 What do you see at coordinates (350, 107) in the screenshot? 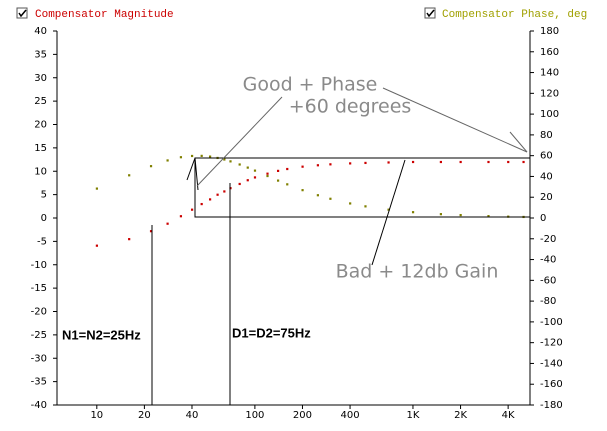
I see `annotation: +60 degrees` at bounding box center [350, 107].